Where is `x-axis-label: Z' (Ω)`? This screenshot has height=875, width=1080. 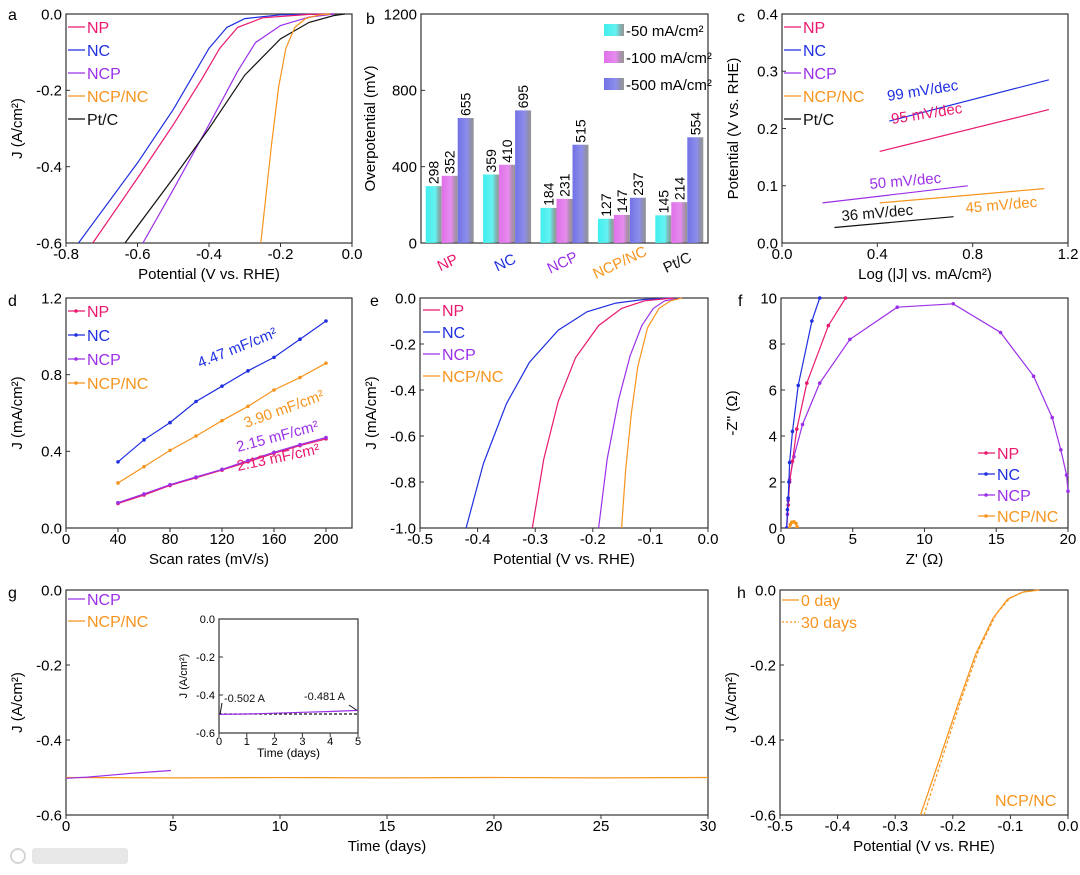 x-axis-label: Z' (Ω) is located at coordinates (924, 559).